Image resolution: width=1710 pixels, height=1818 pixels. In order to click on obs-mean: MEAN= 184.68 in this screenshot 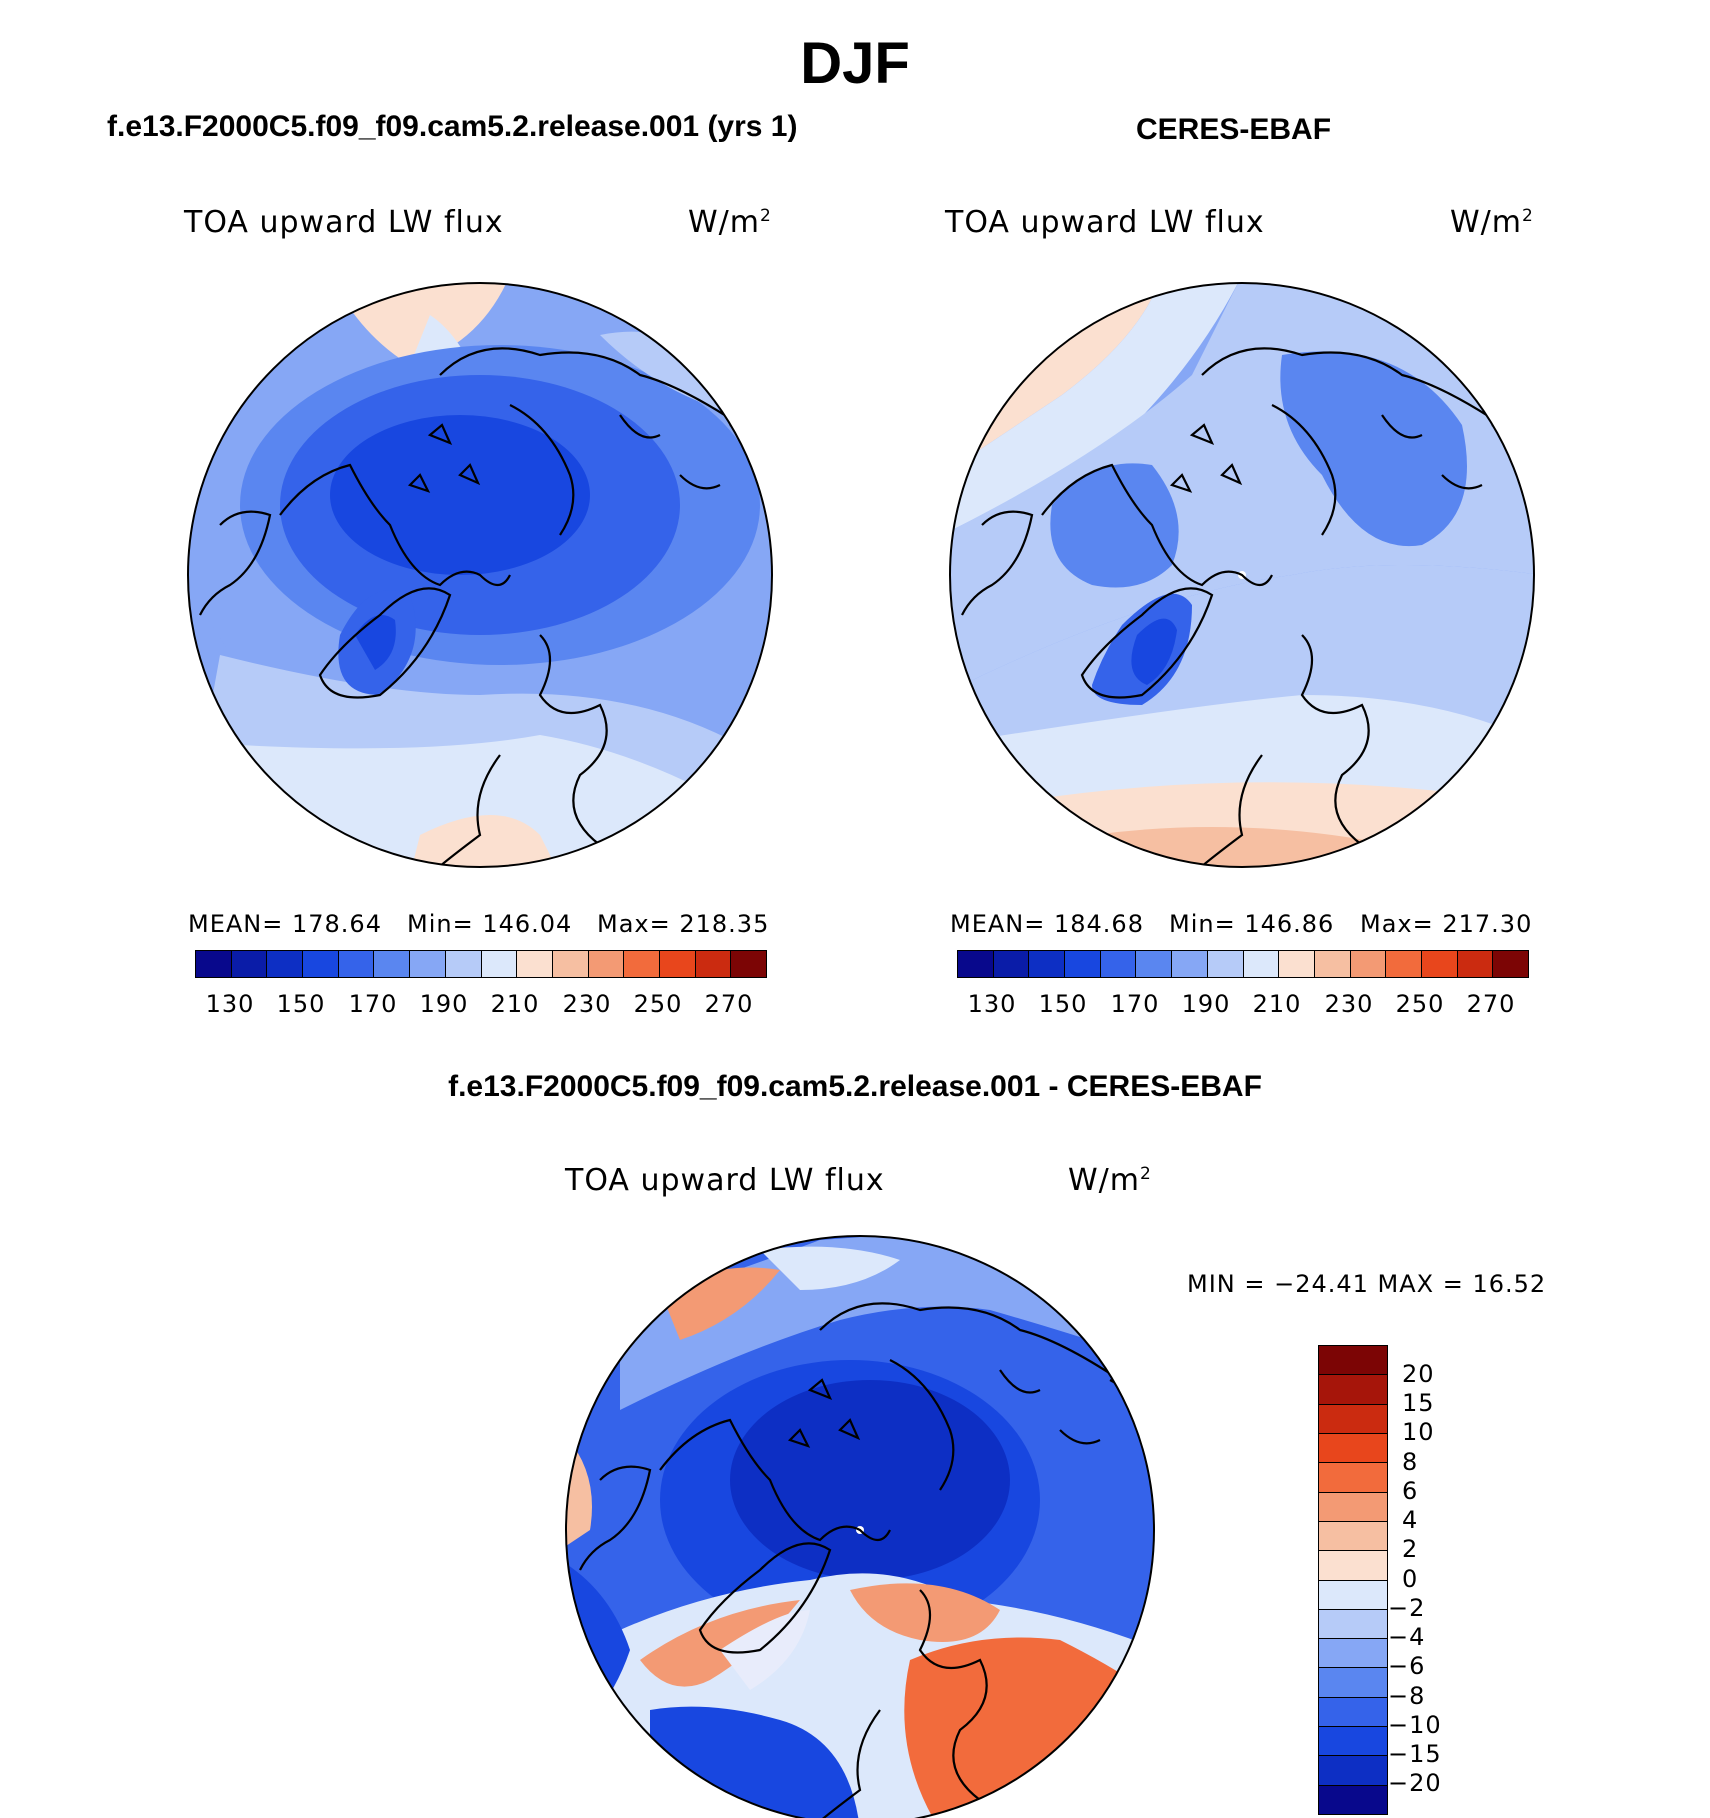, I will do `click(1047, 924)`.